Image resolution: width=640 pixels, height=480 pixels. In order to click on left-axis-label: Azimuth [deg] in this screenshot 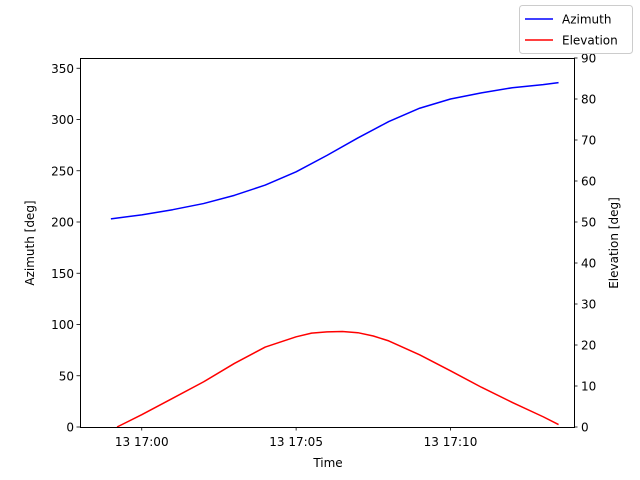, I will do `click(30, 242)`.